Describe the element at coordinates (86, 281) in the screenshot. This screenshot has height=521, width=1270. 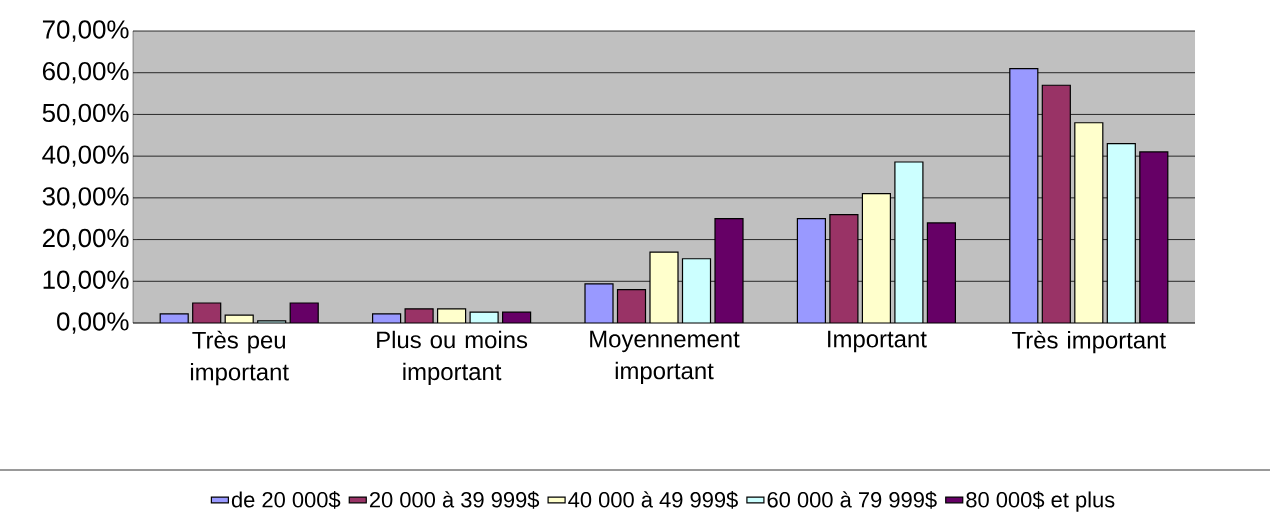
I see `y-tick-label: 10,00%` at that location.